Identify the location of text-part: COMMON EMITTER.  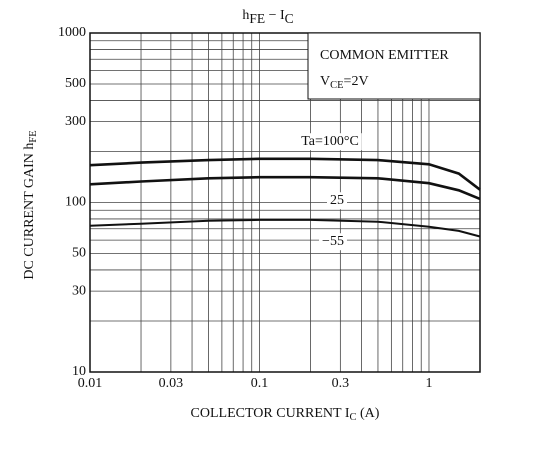
(384, 55).